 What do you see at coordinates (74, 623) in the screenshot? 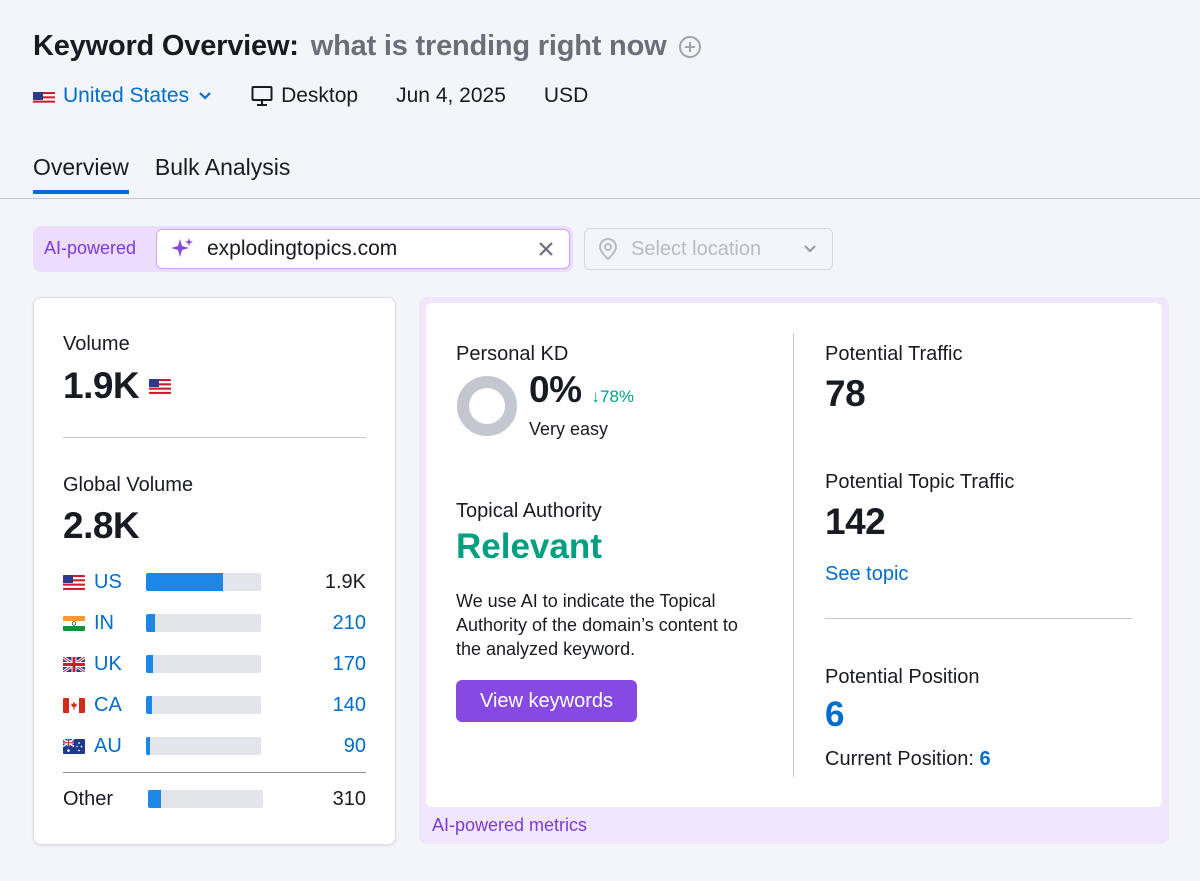
I see `india-flag-icon` at bounding box center [74, 623].